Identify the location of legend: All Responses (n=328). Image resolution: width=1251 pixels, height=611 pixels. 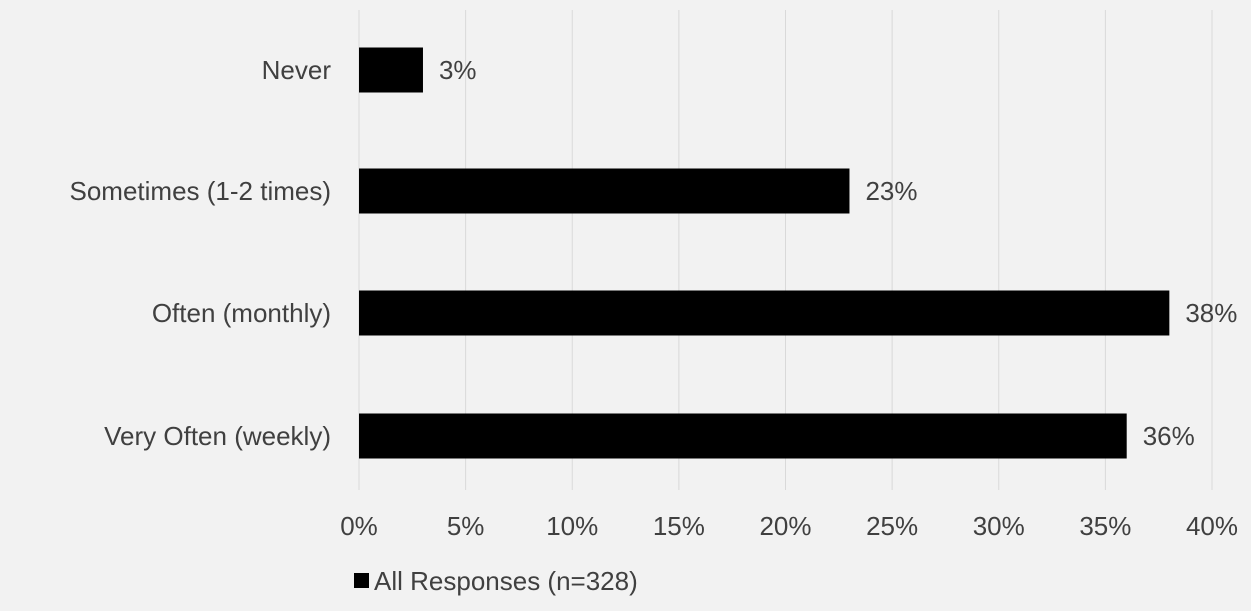
(496, 581).